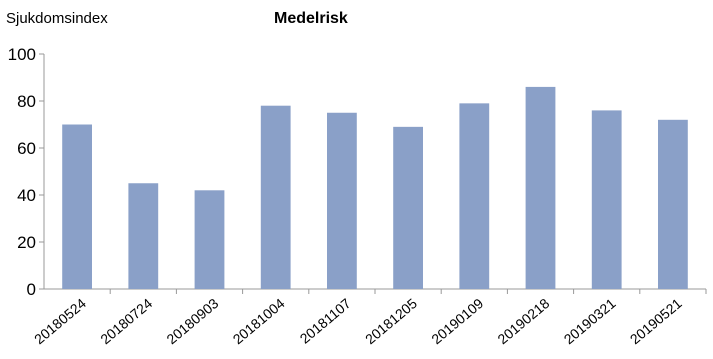 The width and height of the screenshot is (713, 359). What do you see at coordinates (259, 321) in the screenshot?
I see `x-tick-label: 20181004` at bounding box center [259, 321].